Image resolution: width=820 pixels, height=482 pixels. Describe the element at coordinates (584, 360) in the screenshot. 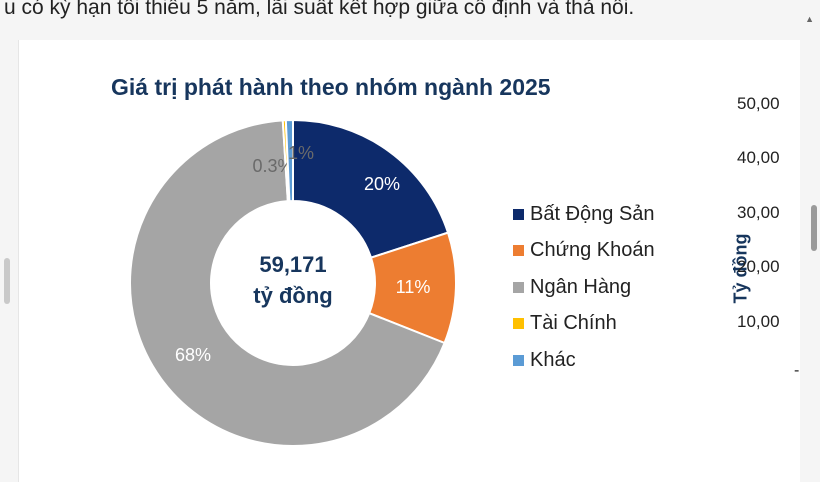

I see `legend-item-4: Khác` at that location.